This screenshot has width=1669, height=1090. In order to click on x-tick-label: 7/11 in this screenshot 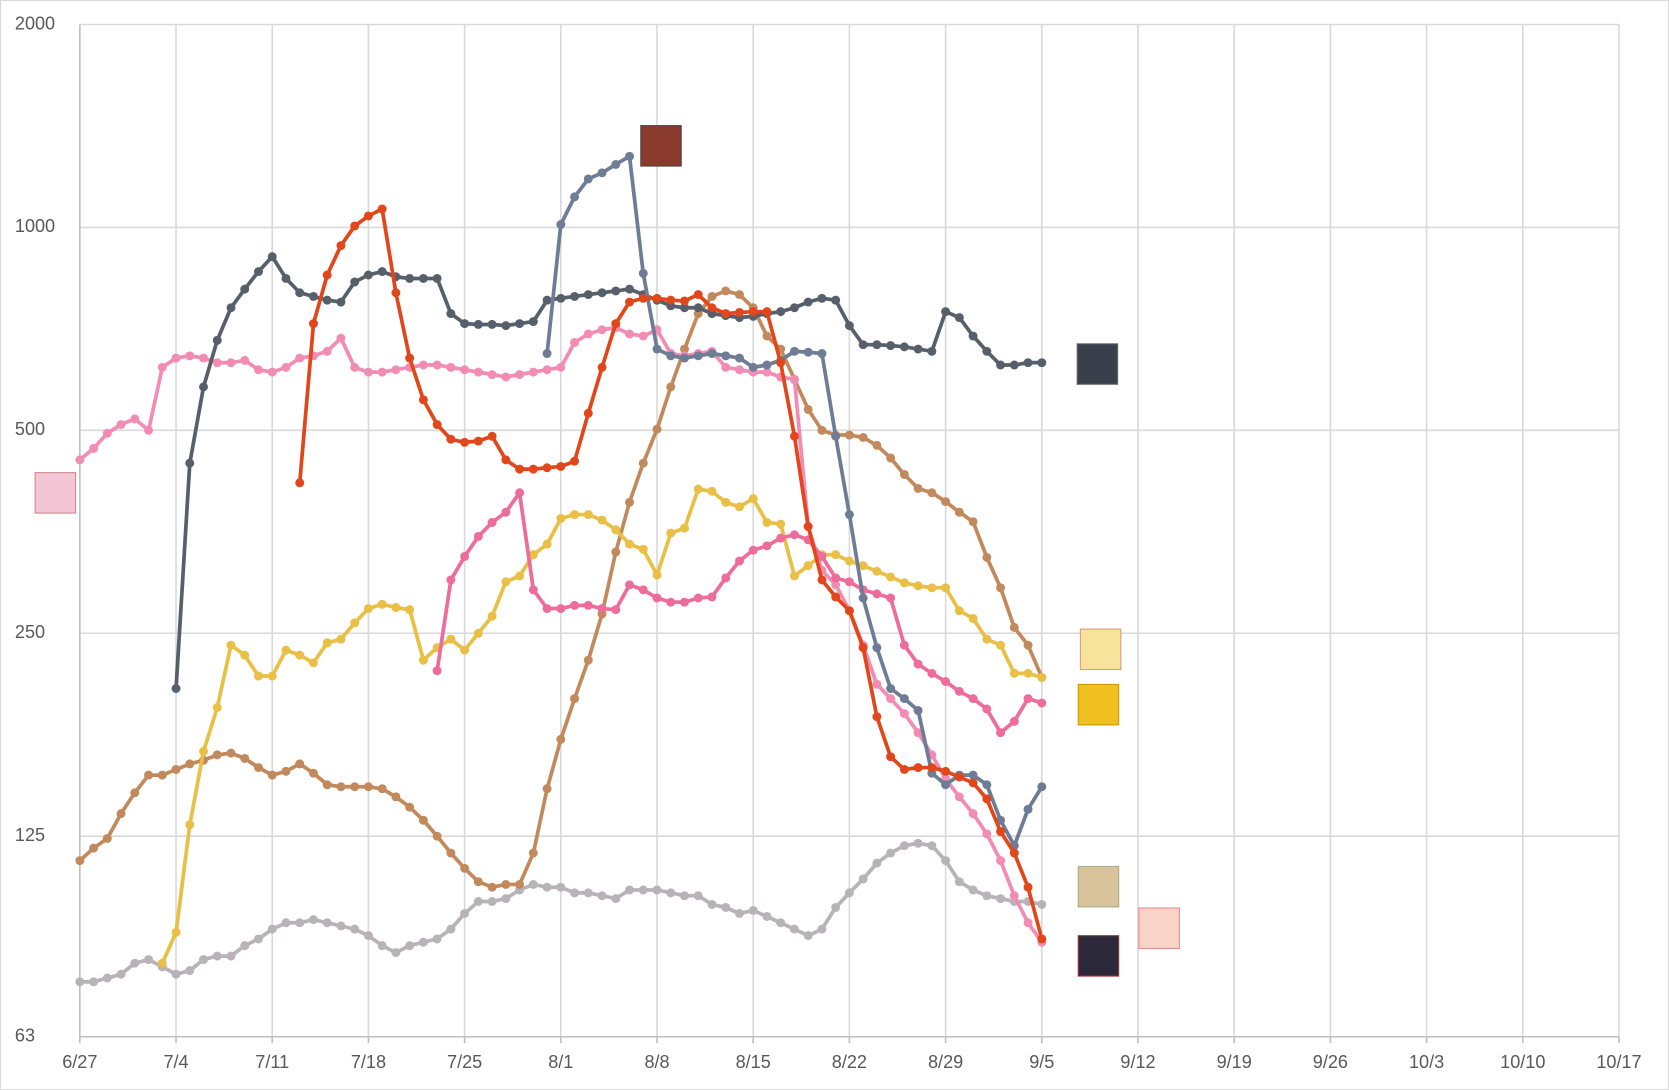, I will do `click(272, 1062)`.